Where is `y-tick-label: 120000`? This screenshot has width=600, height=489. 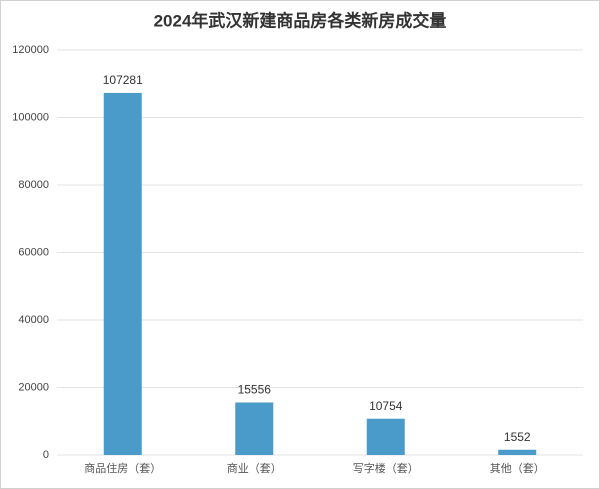 y-tick-label: 120000 is located at coordinates (30, 50).